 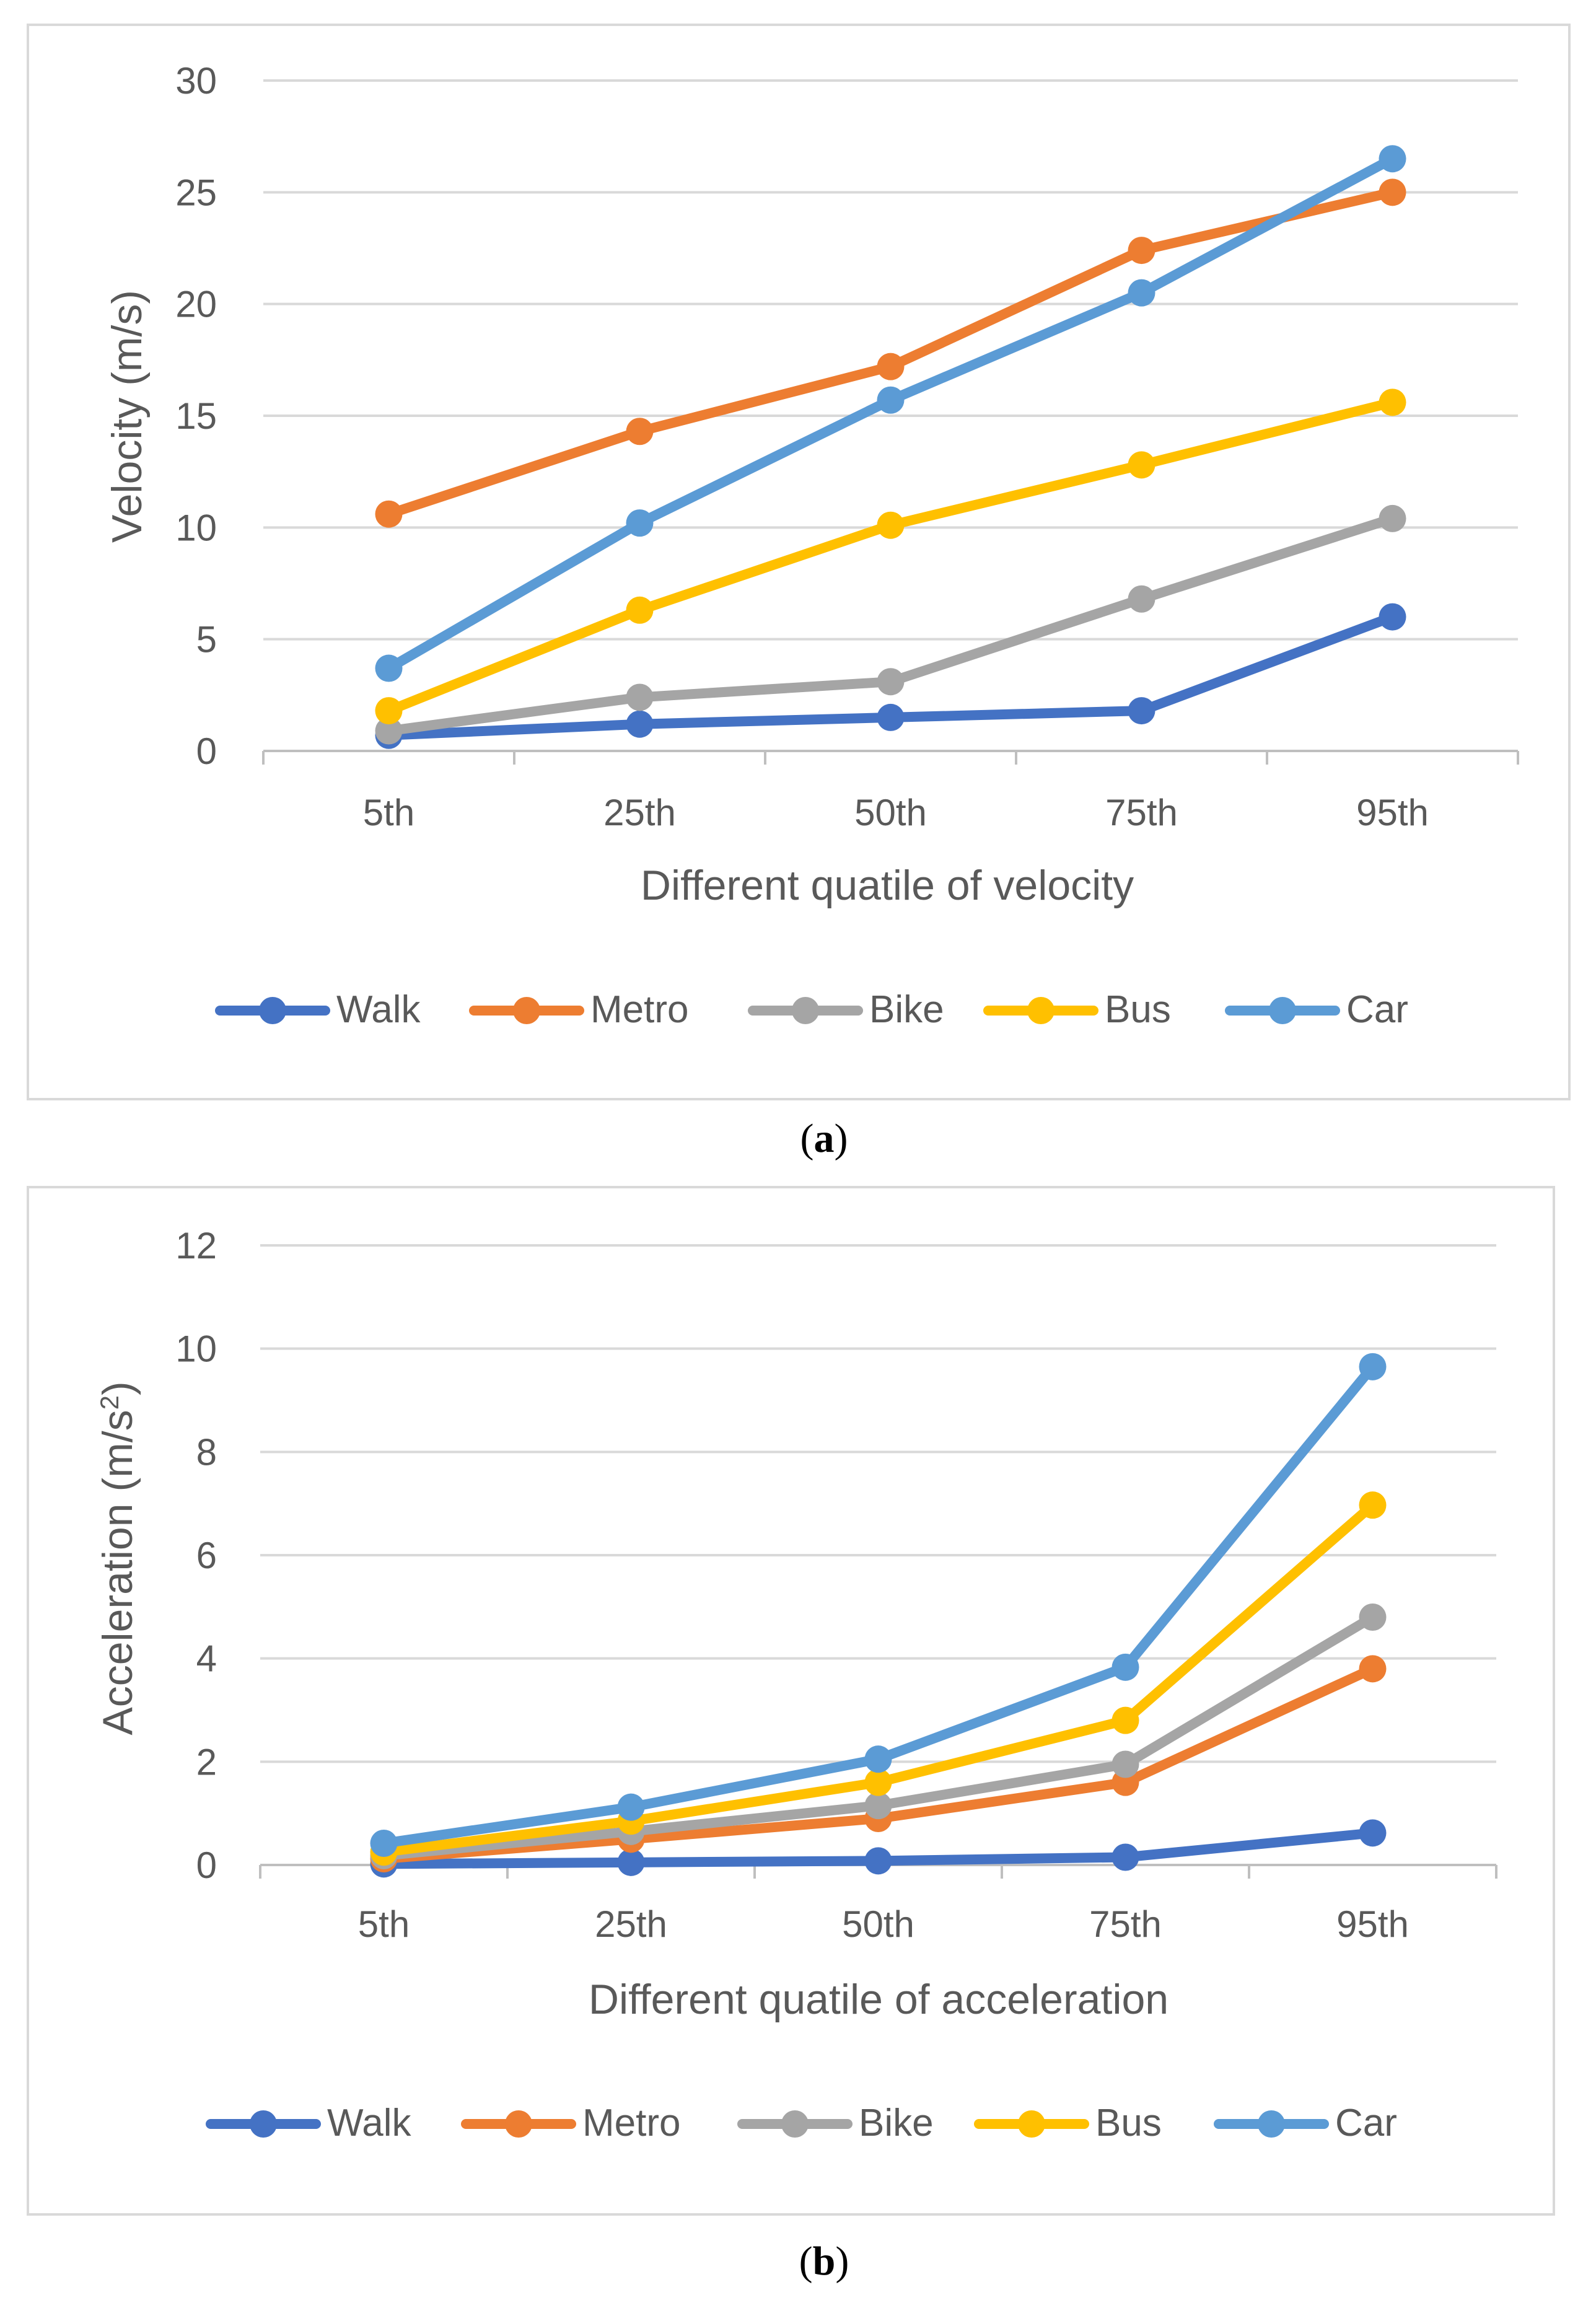 I want to click on caption-a-label: a, so click(x=824, y=1138).